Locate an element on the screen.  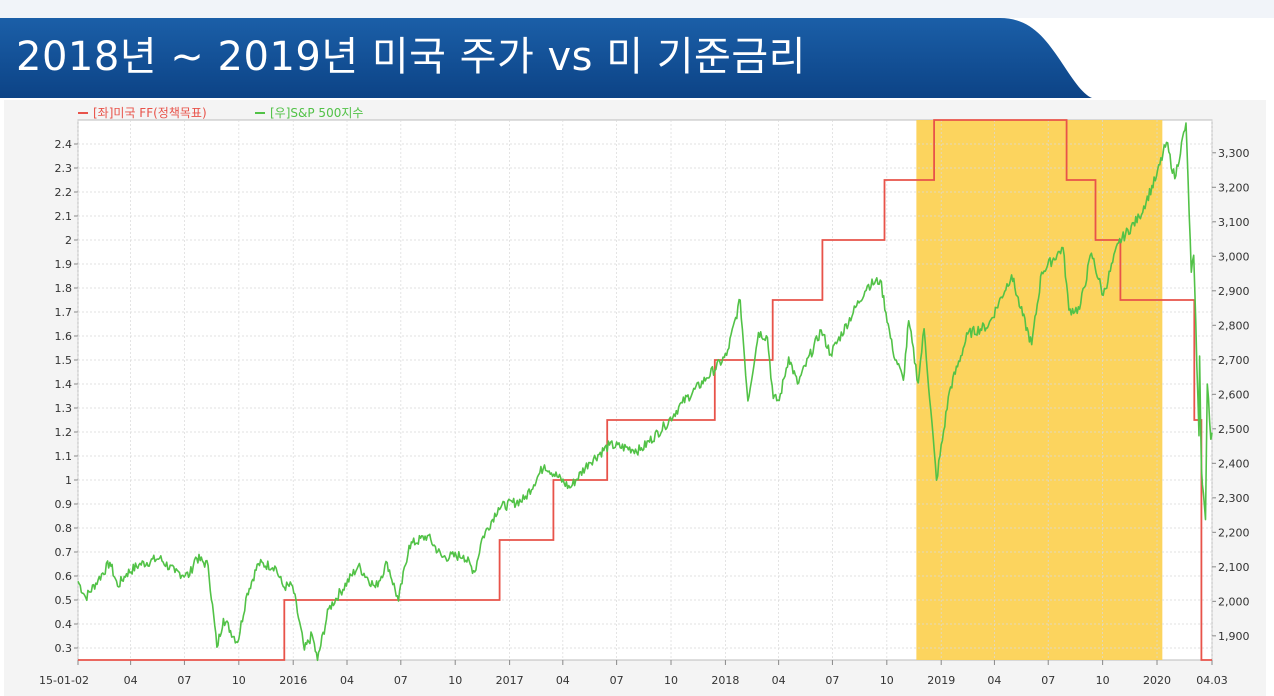
legend-label-ff: [좌]미국 FF(정책목표) is located at coordinates (150, 112).